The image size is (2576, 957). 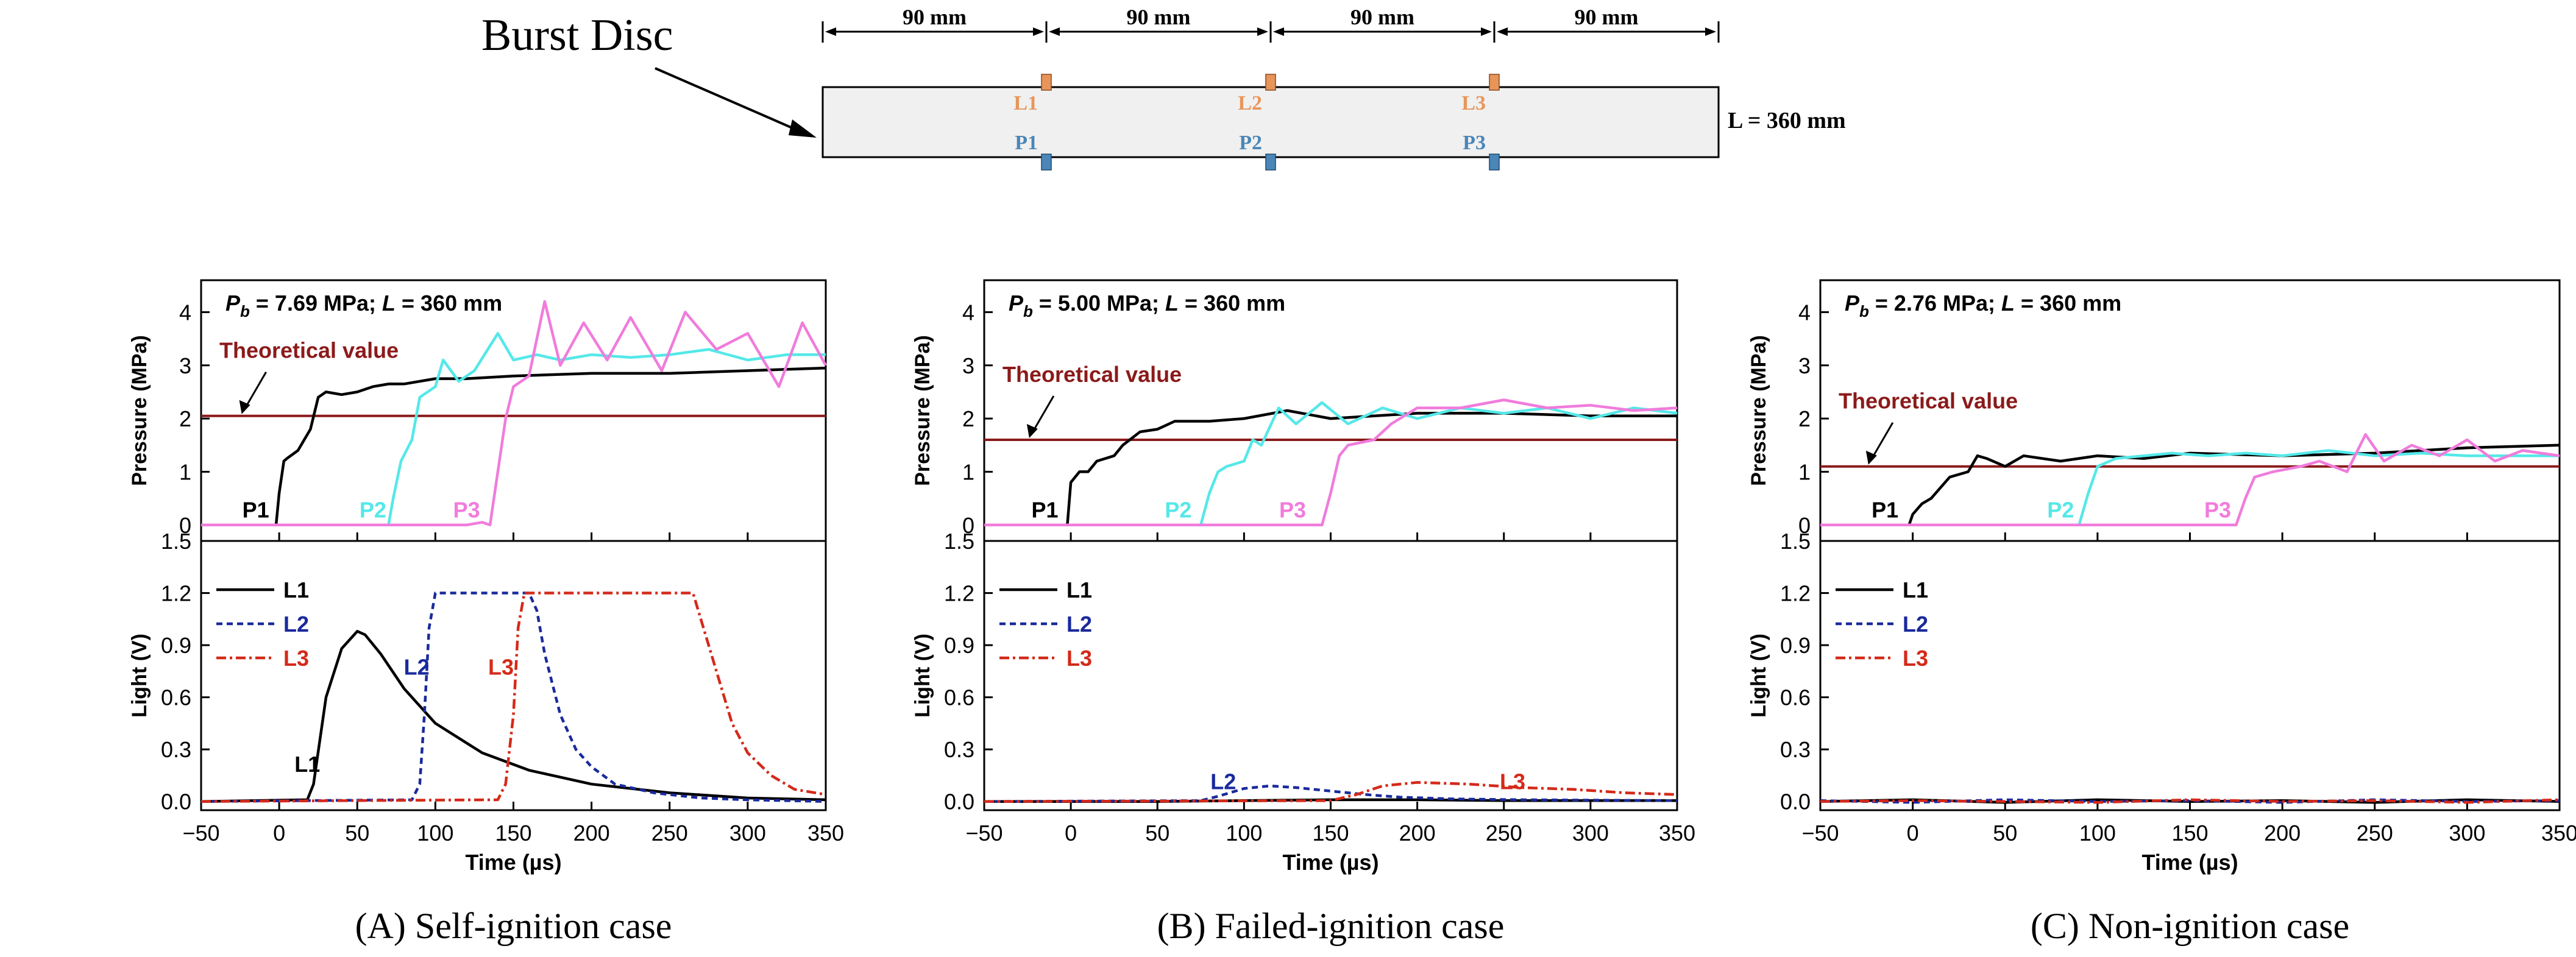 I want to click on pressure-sensor-label: P3, so click(x=1474, y=143).